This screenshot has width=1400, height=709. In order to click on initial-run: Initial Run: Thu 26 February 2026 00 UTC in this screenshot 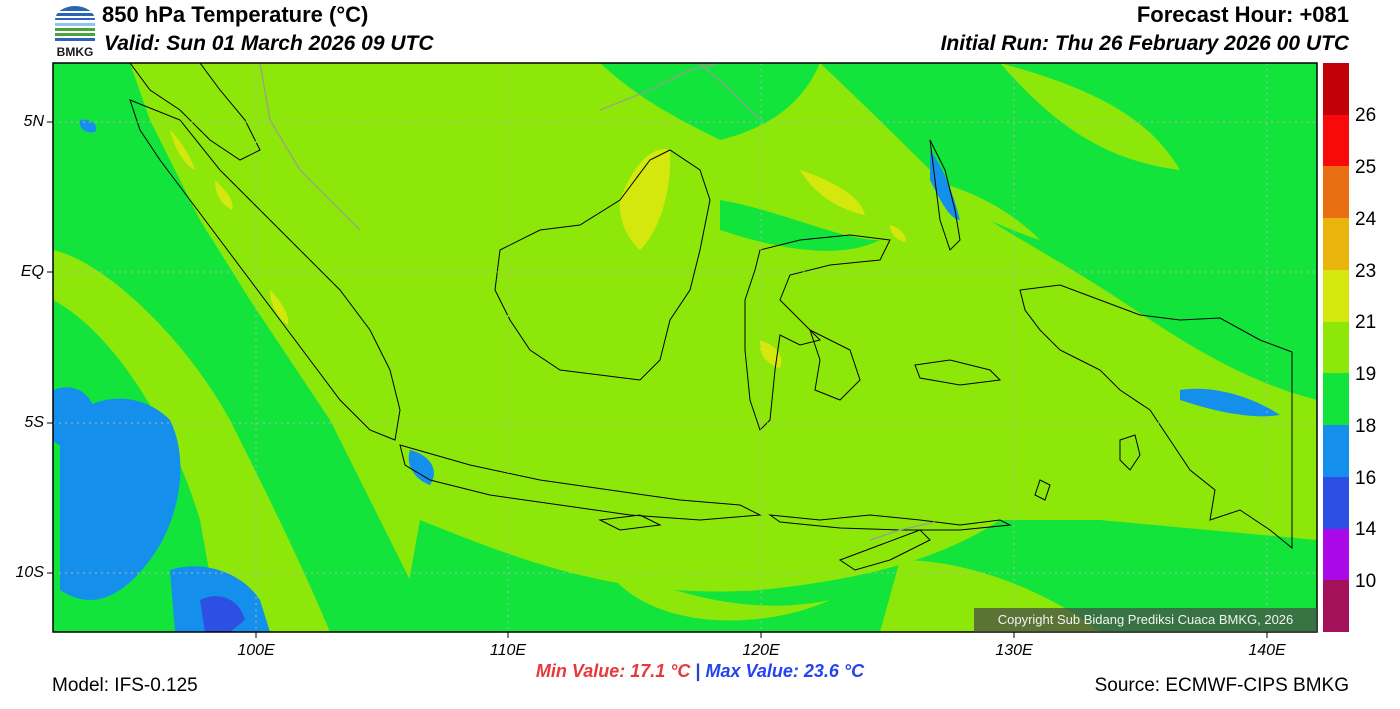, I will do `click(1144, 43)`.